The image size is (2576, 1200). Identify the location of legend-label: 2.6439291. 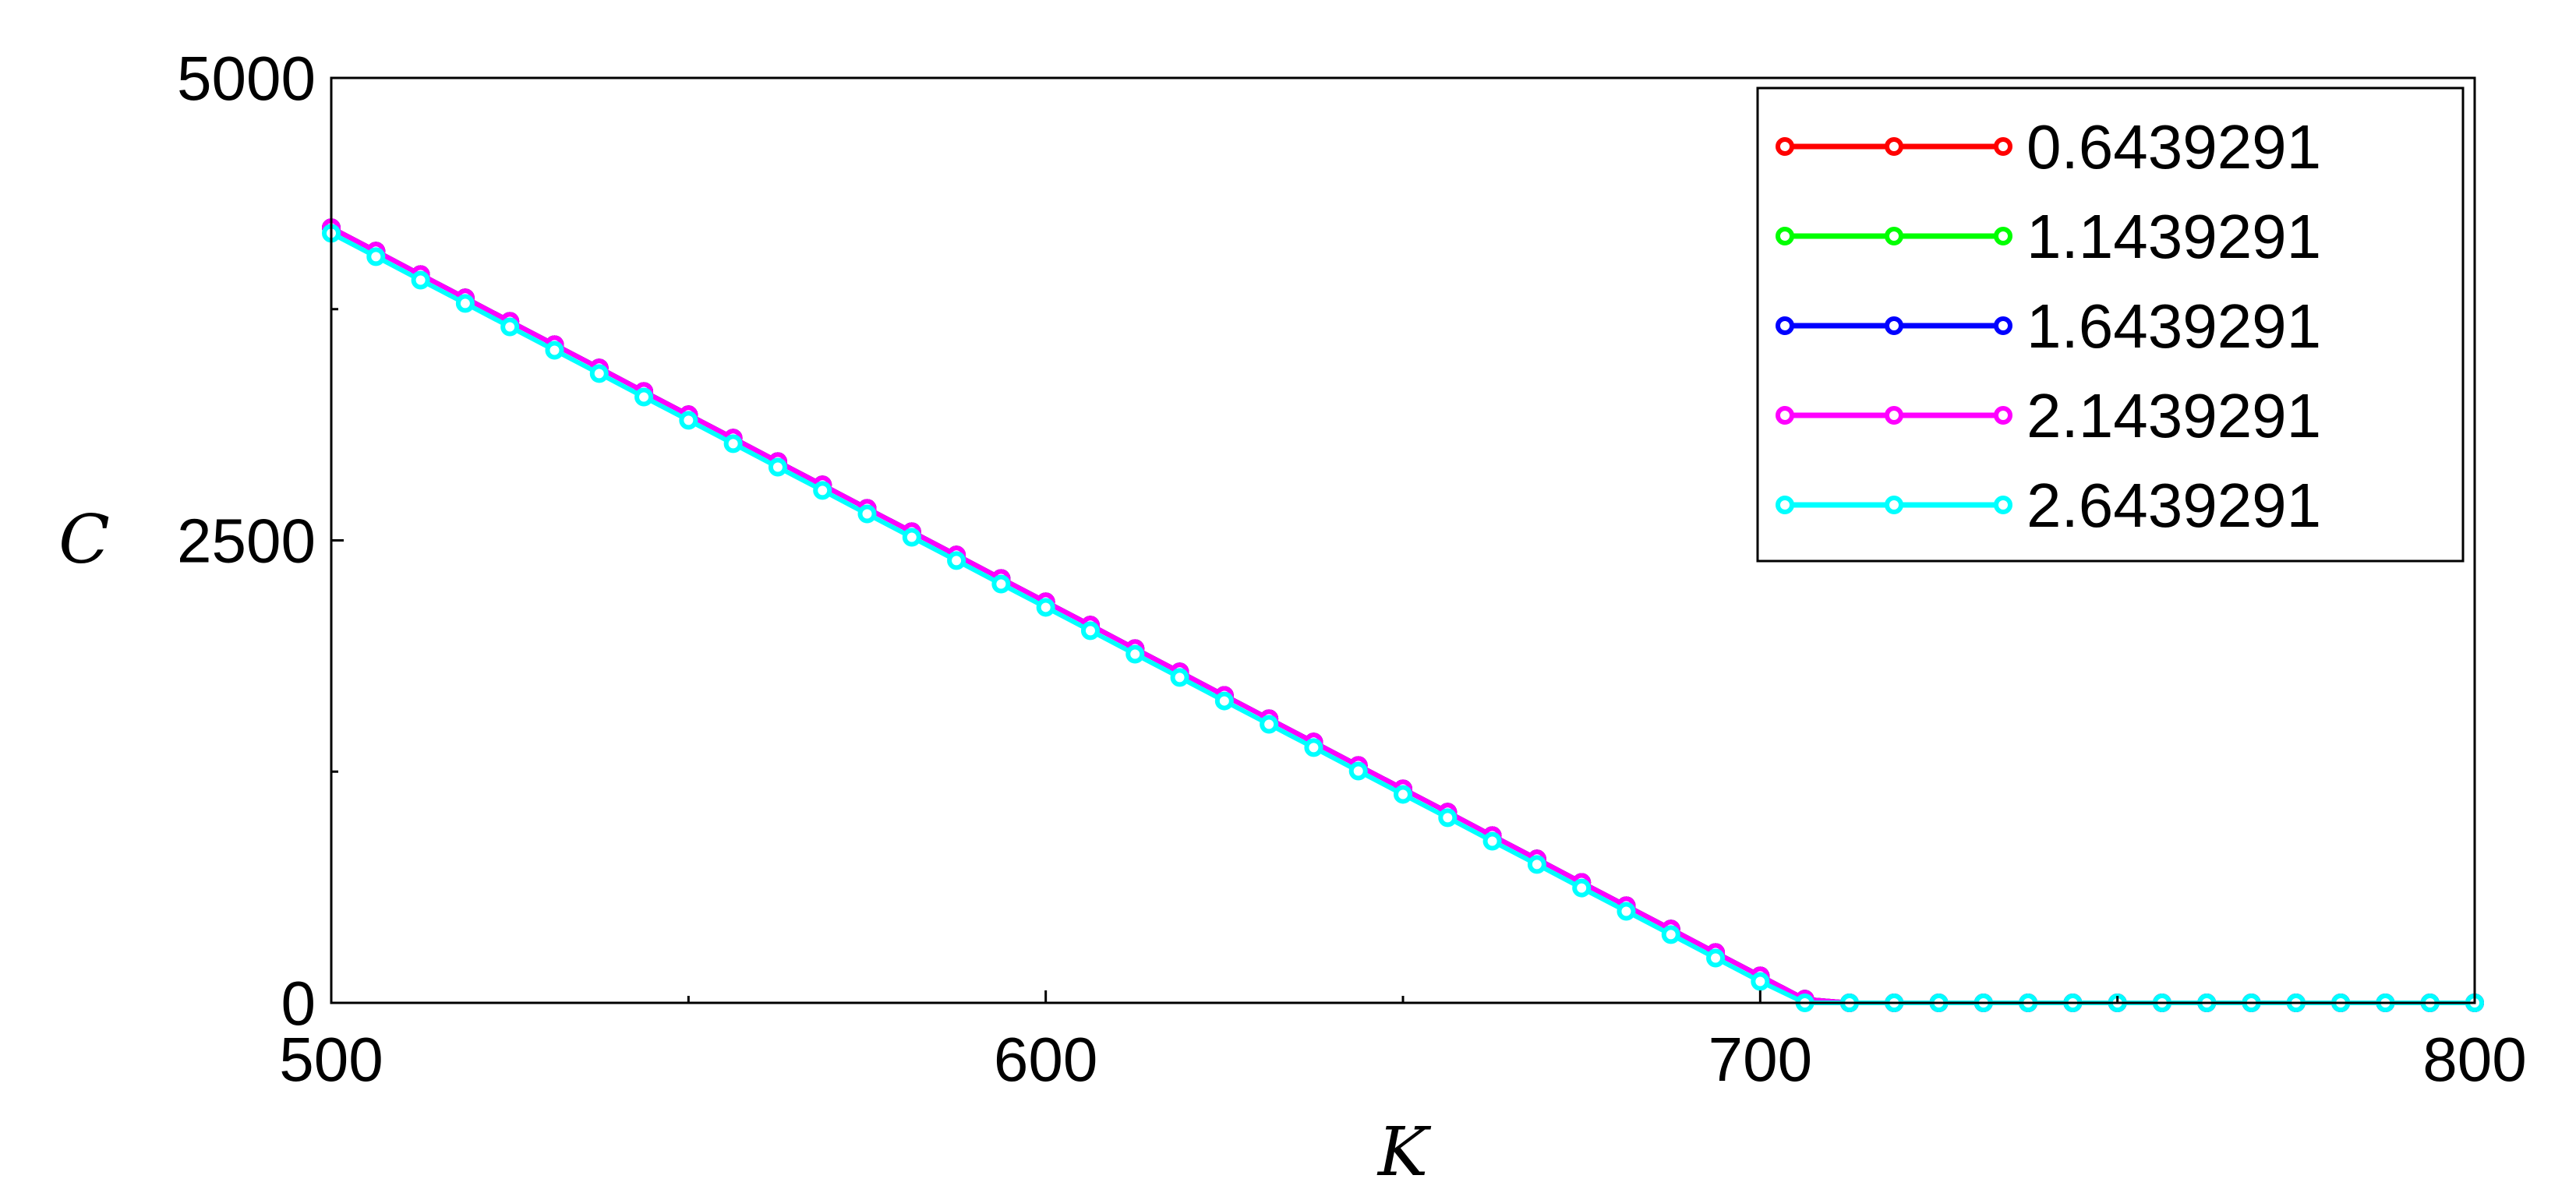
(2174, 506).